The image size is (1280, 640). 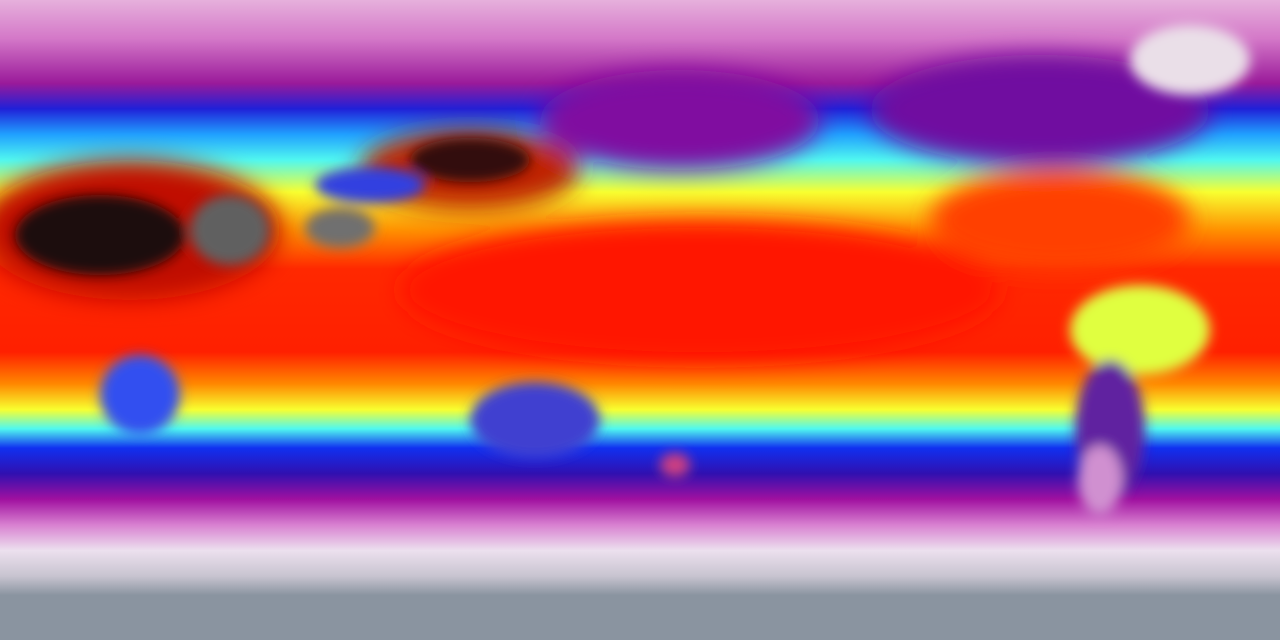 What do you see at coordinates (535, 420) in the screenshot?
I see `australia` at bounding box center [535, 420].